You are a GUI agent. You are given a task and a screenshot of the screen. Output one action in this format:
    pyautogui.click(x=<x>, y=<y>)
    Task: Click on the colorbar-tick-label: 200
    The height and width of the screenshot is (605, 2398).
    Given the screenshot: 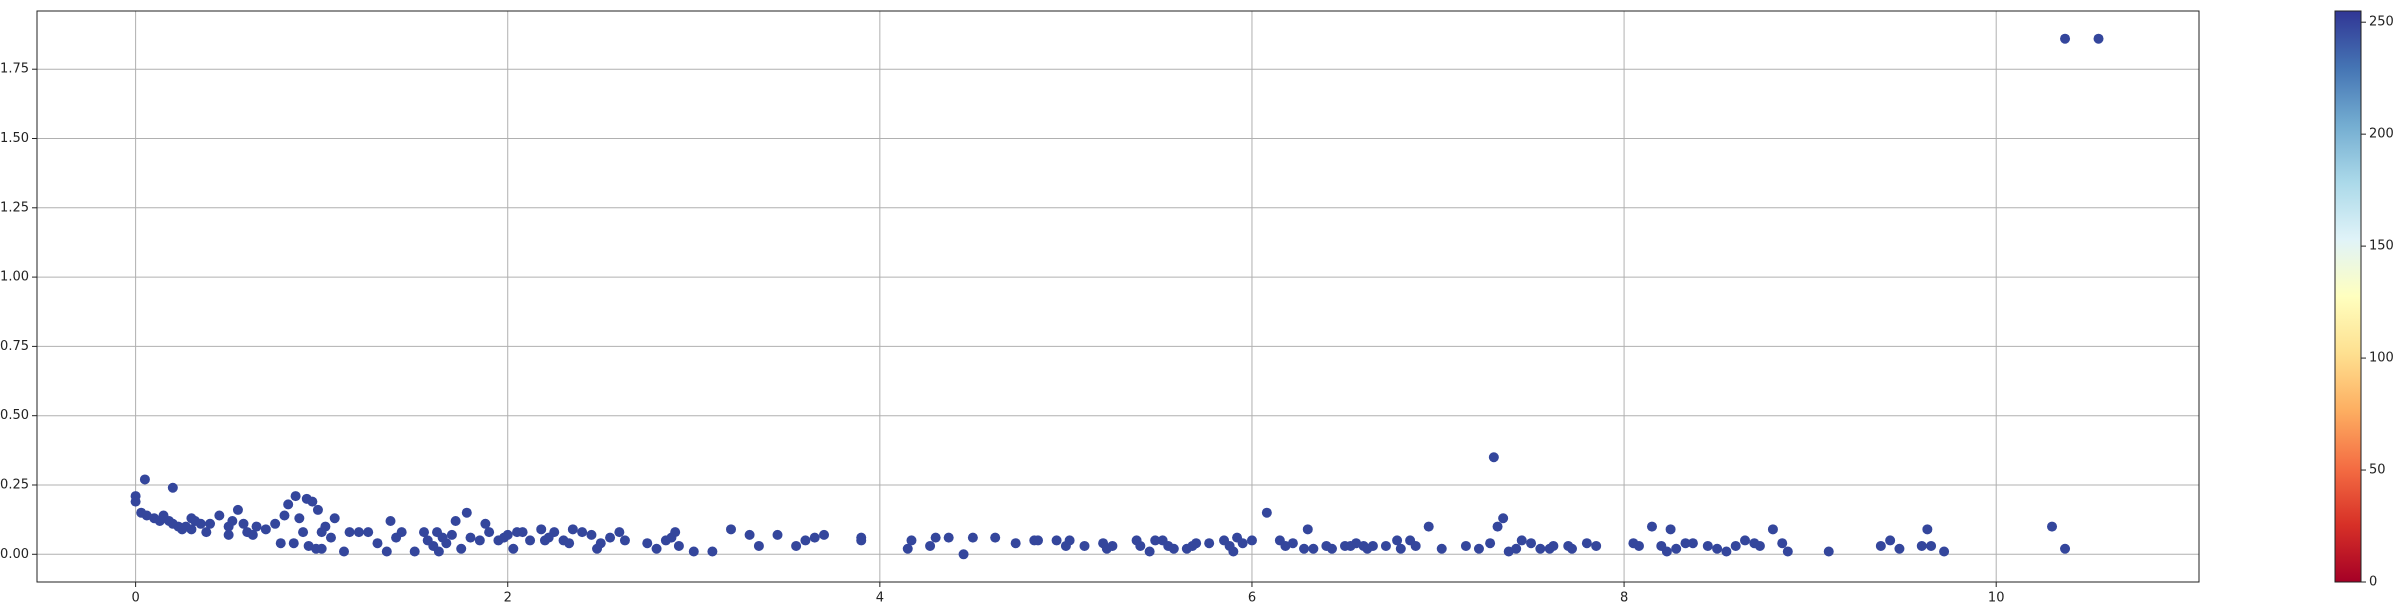 What is the action you would take?
    pyautogui.click(x=2381, y=134)
    